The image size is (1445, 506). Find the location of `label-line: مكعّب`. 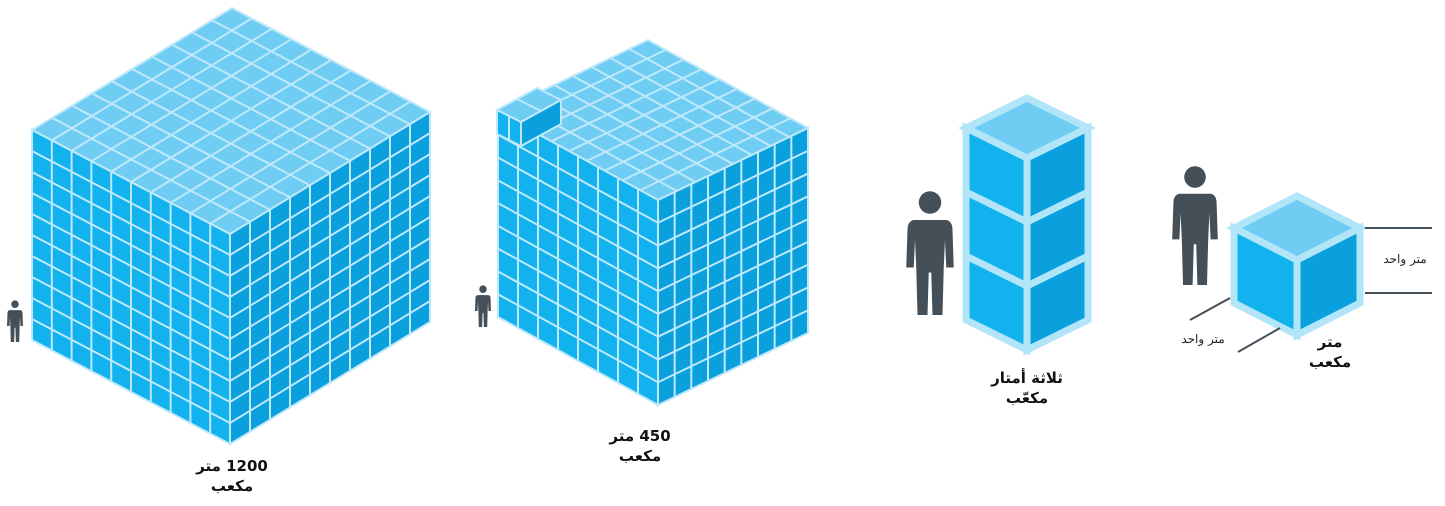

label-line: مكعّب is located at coordinates (1027, 398).